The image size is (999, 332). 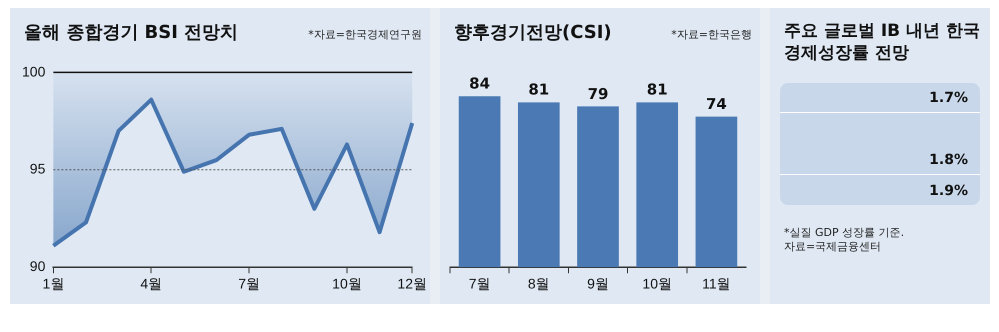 What do you see at coordinates (412, 283) in the screenshot?
I see `x-tick-label: 12월` at bounding box center [412, 283].